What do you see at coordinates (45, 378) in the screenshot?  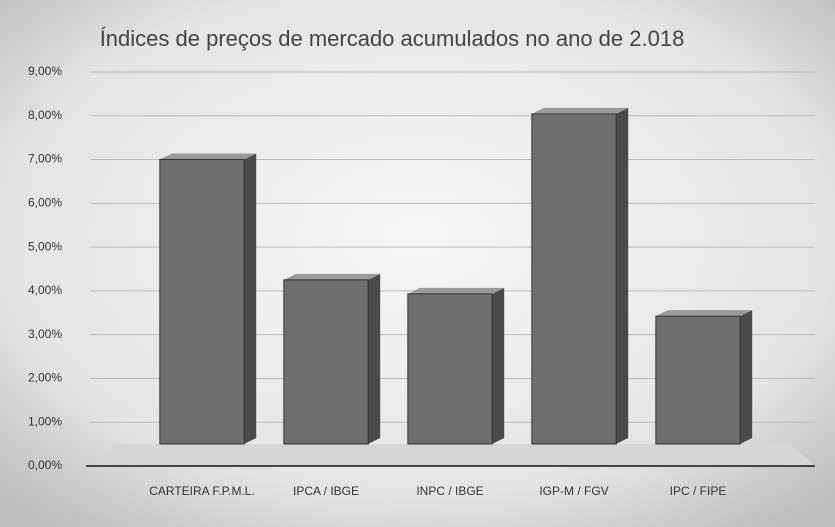 I see `y-tick-label: 2,00%` at bounding box center [45, 378].